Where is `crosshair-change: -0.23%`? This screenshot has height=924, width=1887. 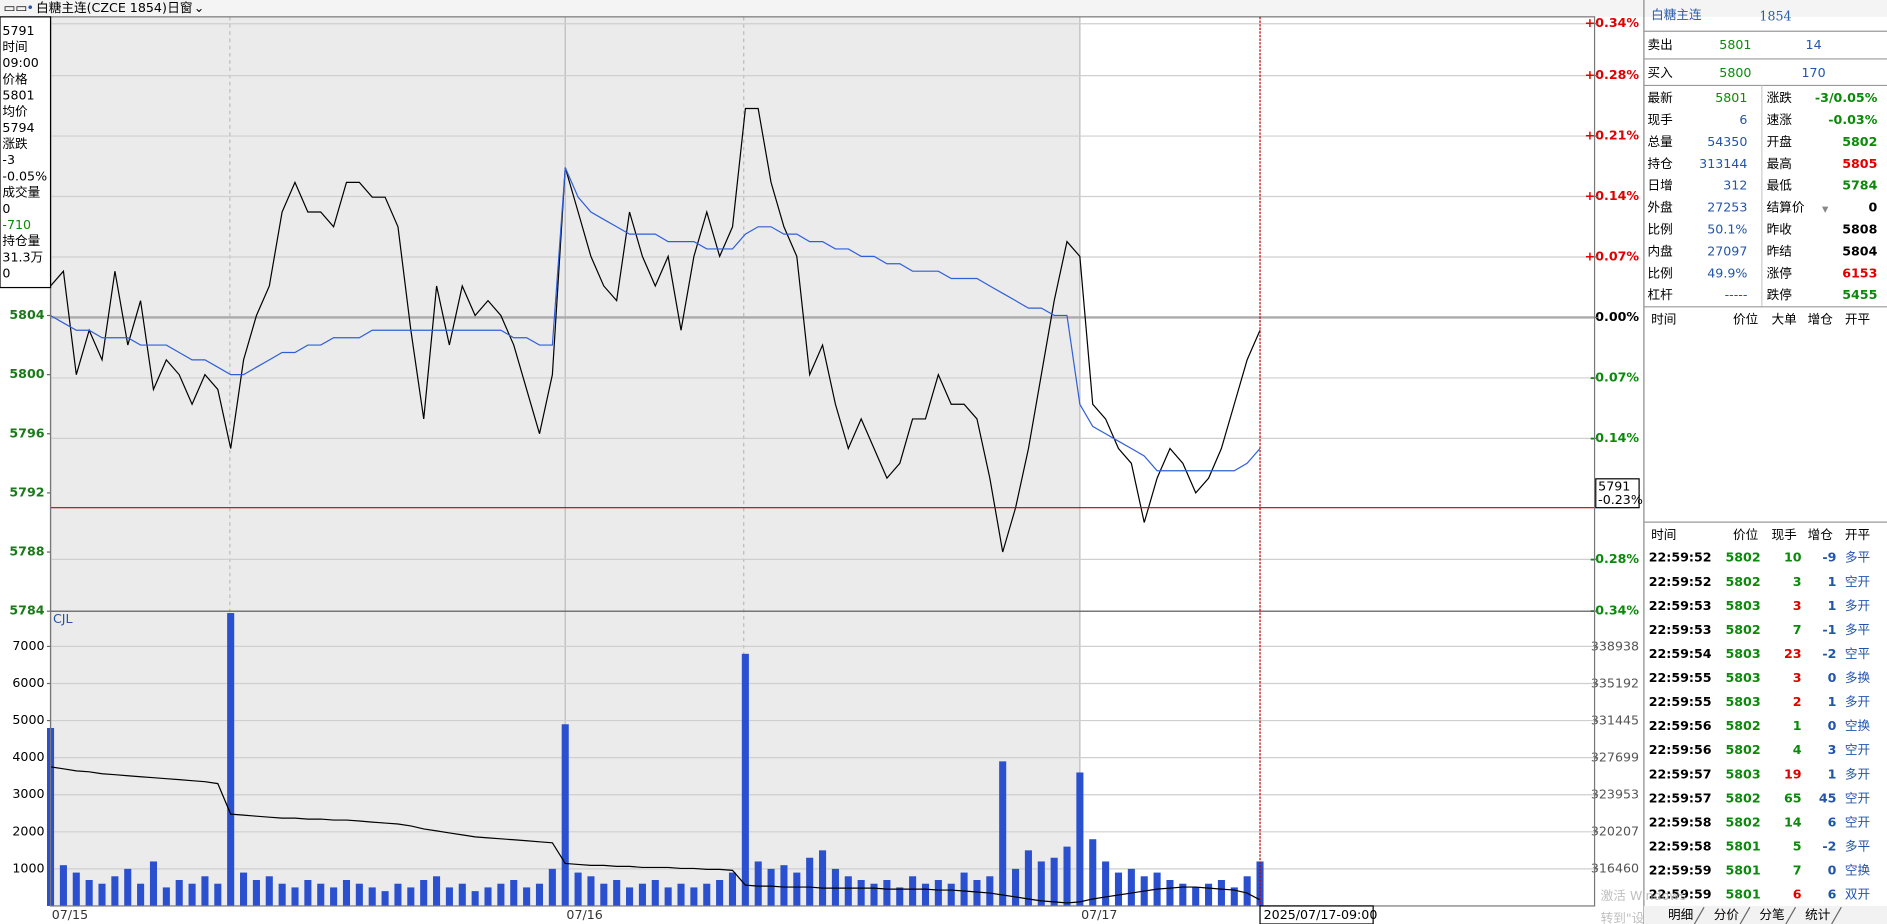 crosshair-change: -0.23% is located at coordinates (1620, 499).